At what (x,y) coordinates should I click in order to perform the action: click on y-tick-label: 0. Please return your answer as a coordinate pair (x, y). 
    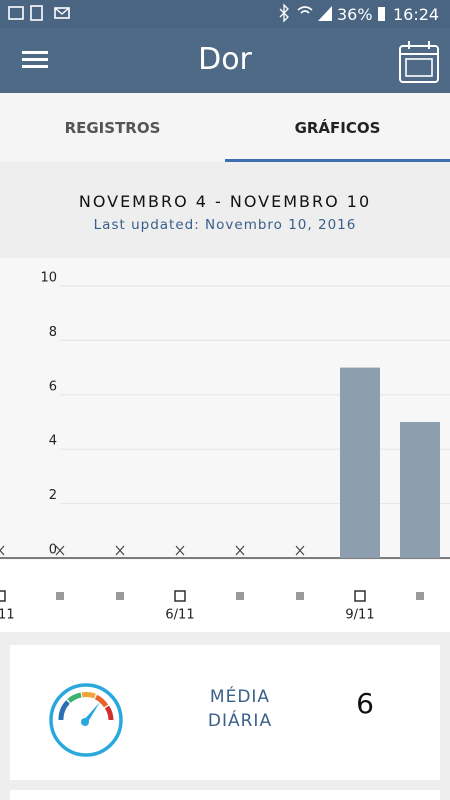
    Looking at the image, I should click on (53, 550).